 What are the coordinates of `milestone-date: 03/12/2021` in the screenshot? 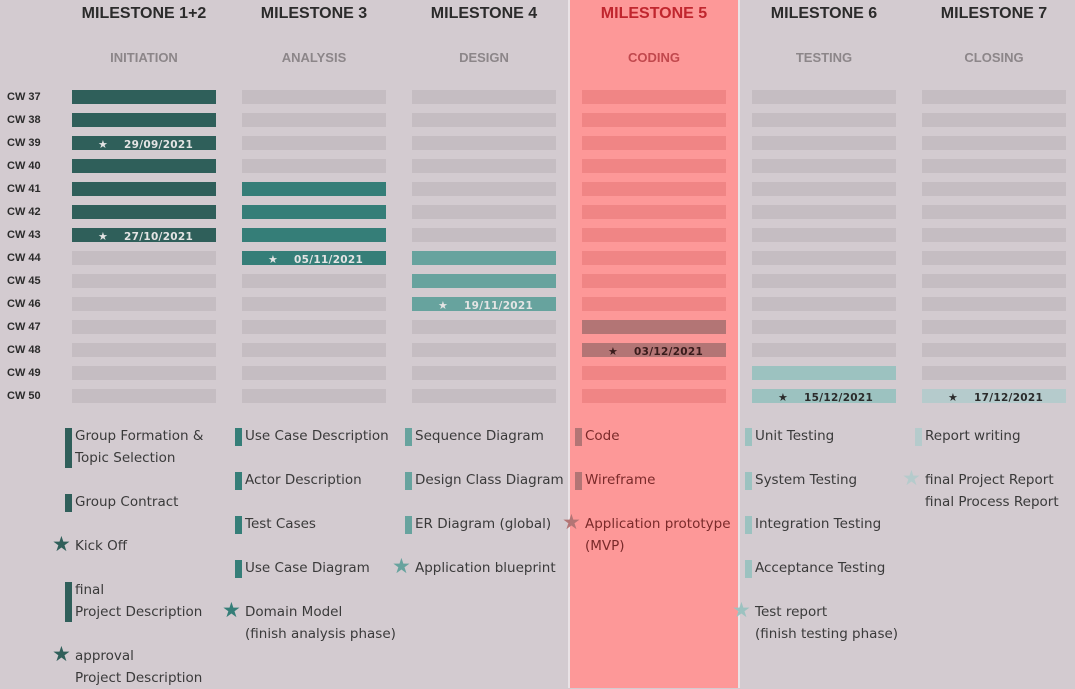 It's located at (669, 352).